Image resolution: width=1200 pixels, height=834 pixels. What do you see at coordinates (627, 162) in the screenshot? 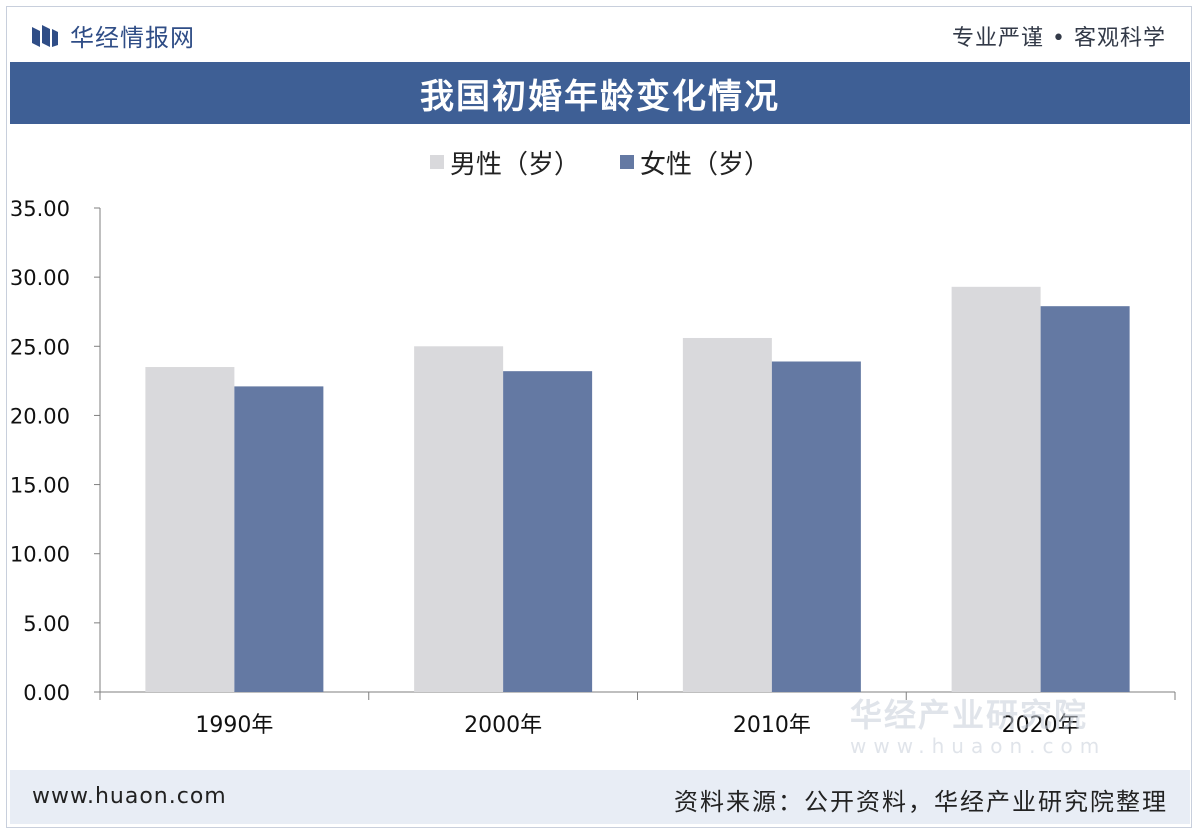
I see `legend-swatch-female` at bounding box center [627, 162].